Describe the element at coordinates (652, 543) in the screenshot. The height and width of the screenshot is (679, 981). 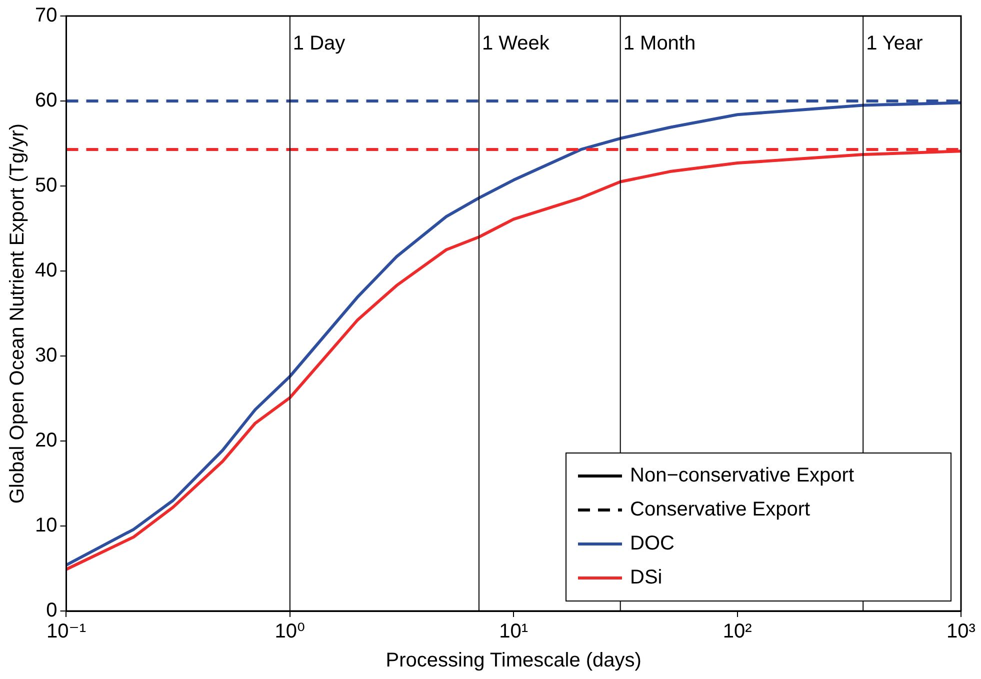
I see `legend-label: DOC` at that location.